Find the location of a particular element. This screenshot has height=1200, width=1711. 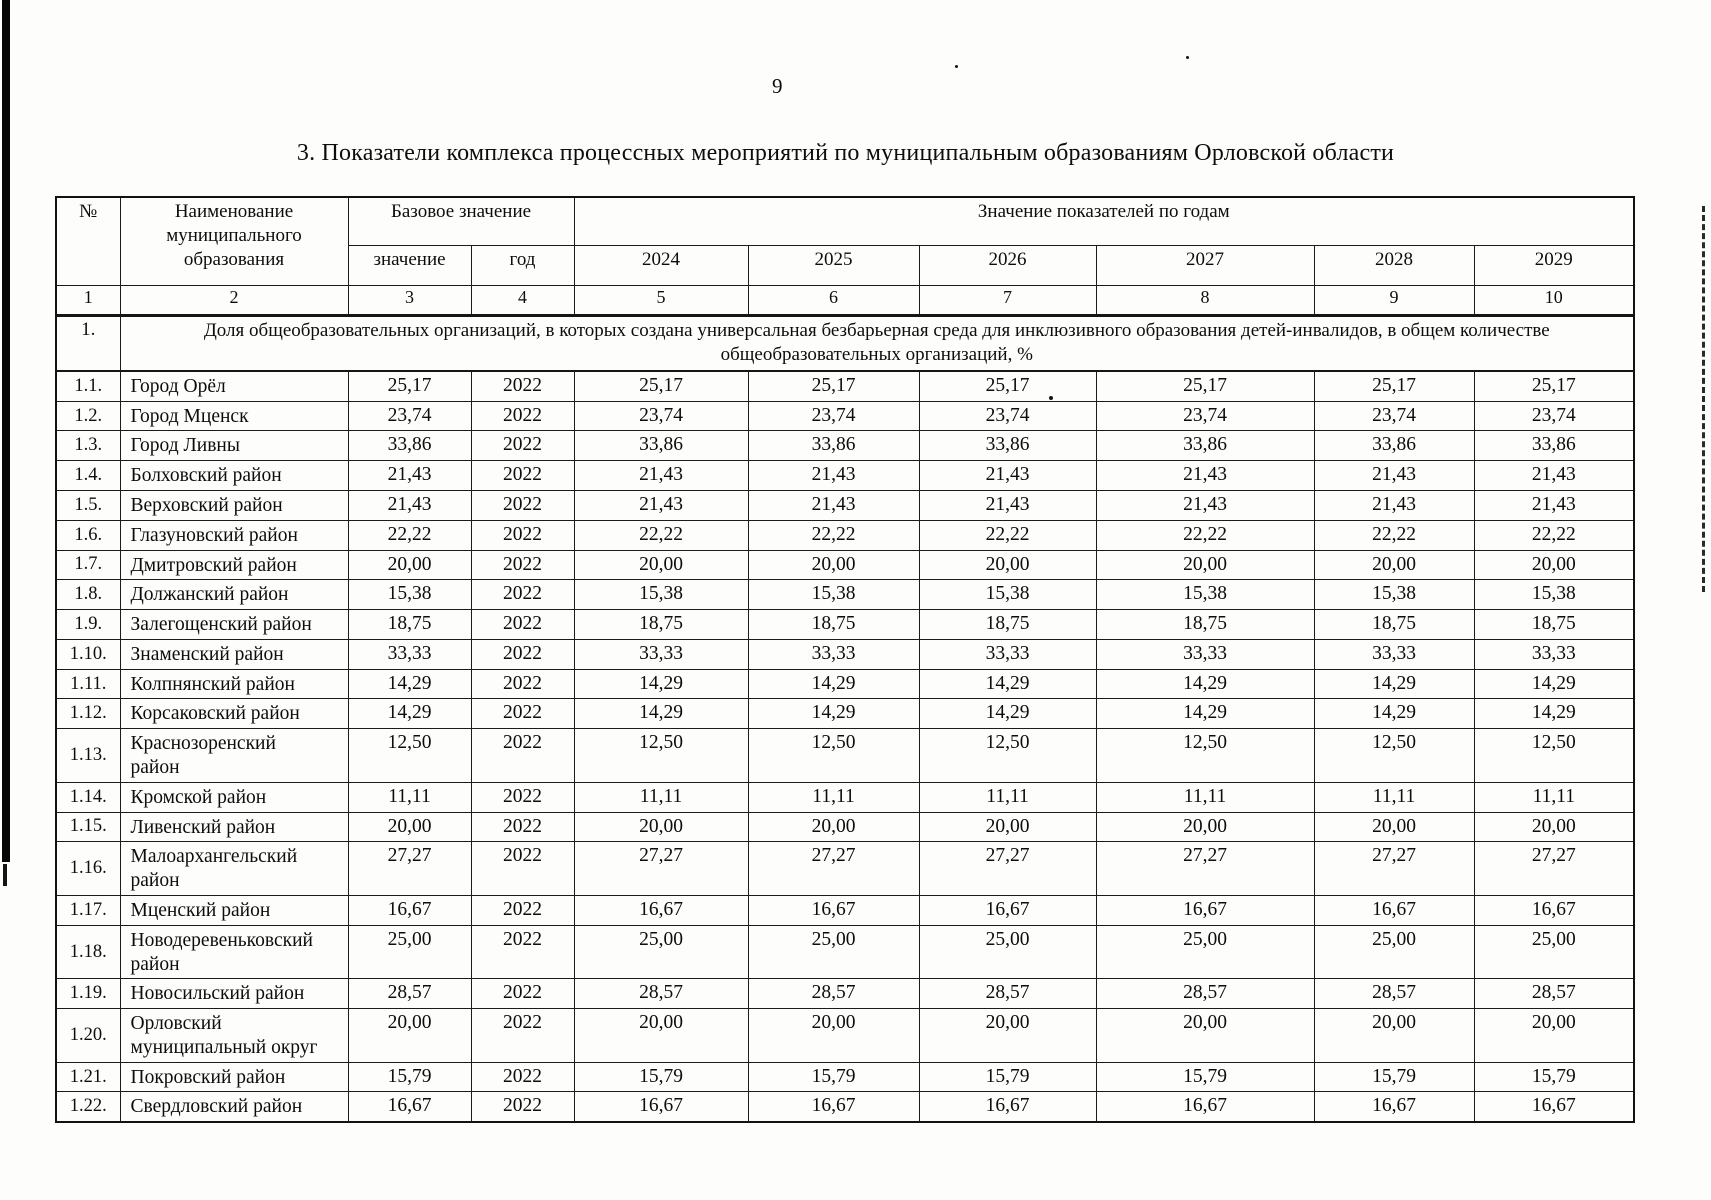

col-header-years-group: Значение показателей по годам is located at coordinates (1104, 221).